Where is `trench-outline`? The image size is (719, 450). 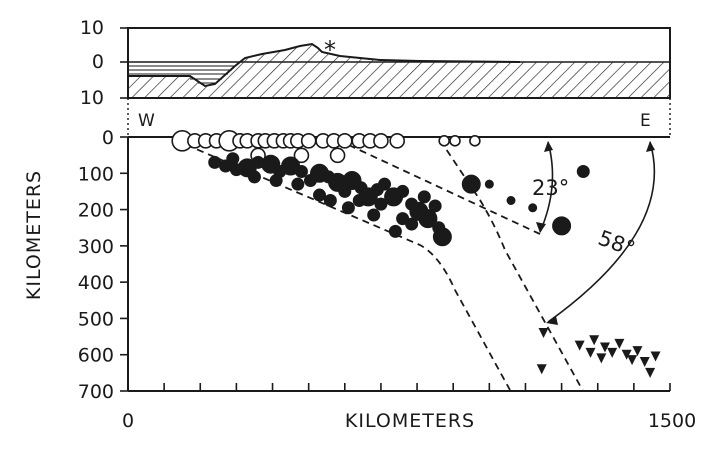
trench-outline is located at coordinates (182, 76).